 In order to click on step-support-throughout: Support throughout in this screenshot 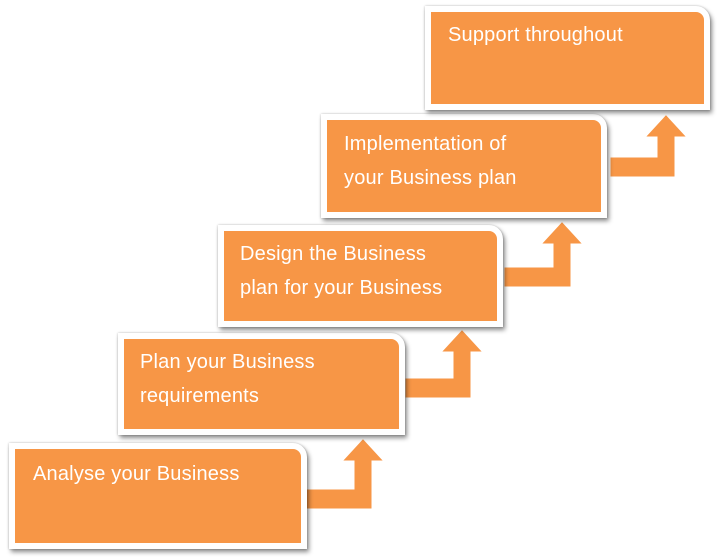, I will do `click(567, 58)`.